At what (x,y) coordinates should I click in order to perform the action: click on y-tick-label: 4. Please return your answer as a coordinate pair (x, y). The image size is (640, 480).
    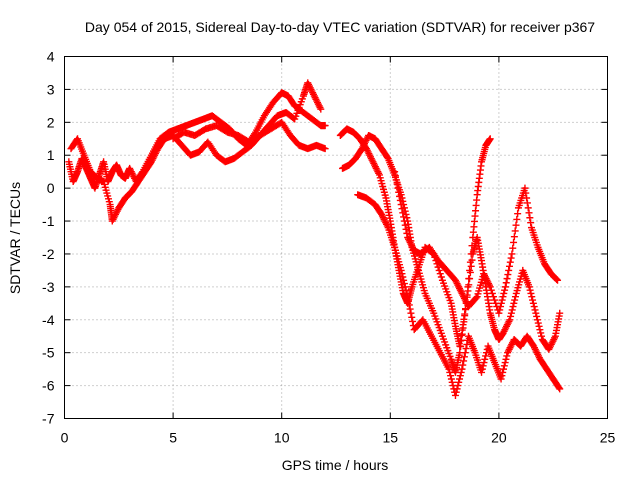
    Looking at the image, I should click on (51, 57).